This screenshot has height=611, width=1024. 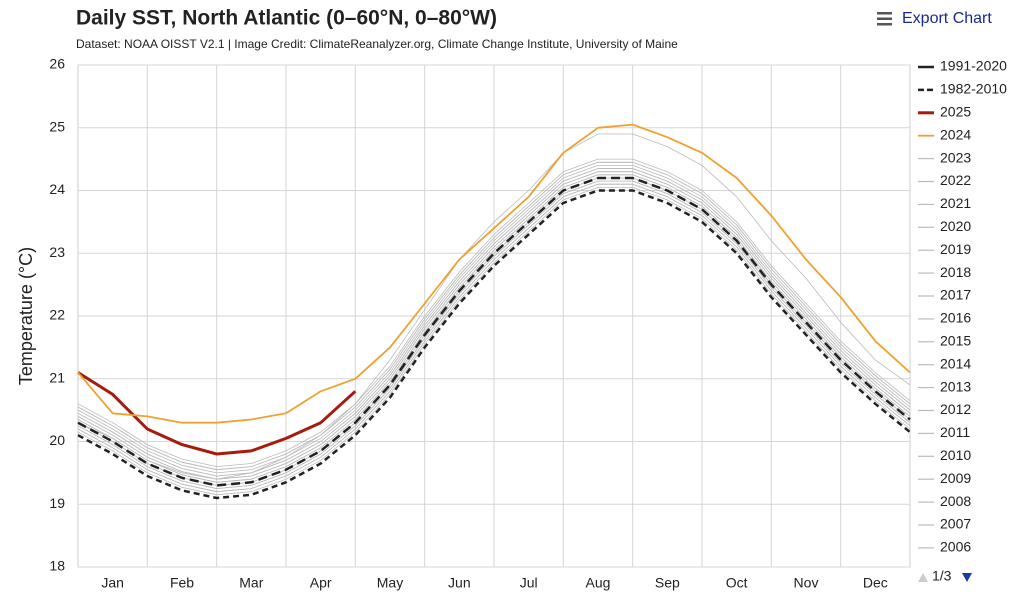 I want to click on legend-label: 1982-2010, so click(x=973, y=89).